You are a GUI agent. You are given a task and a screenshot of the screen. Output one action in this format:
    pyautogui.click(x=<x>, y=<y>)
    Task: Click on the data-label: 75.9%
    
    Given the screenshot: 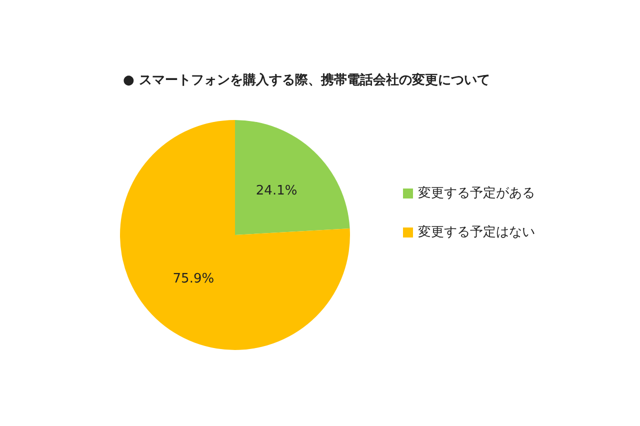 What is the action you would take?
    pyautogui.click(x=193, y=278)
    